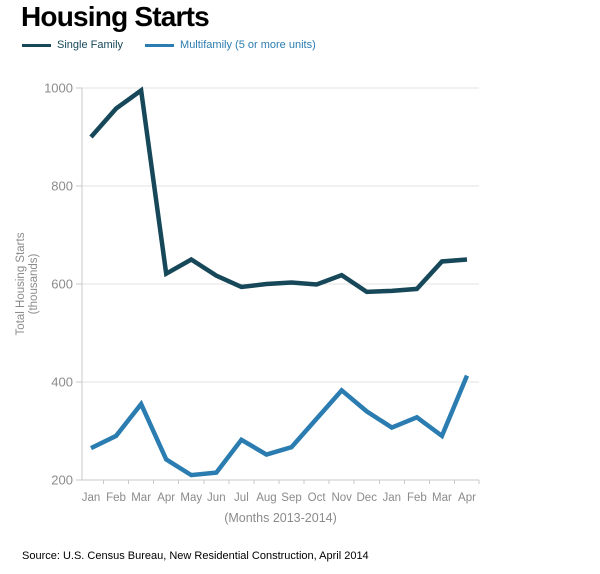 The width and height of the screenshot is (600, 574). Describe the element at coordinates (241, 498) in the screenshot. I see `x-tick-label: Jul` at that location.